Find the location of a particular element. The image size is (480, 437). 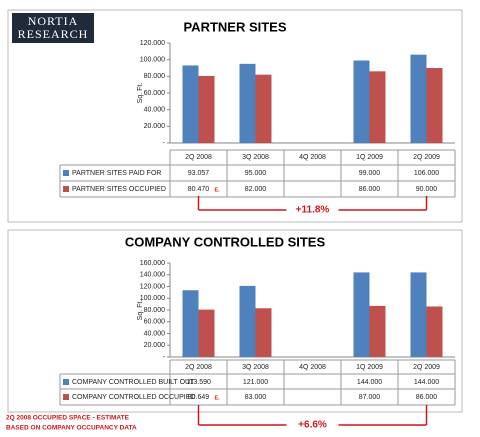

data-label: 113.590 is located at coordinates (198, 382).